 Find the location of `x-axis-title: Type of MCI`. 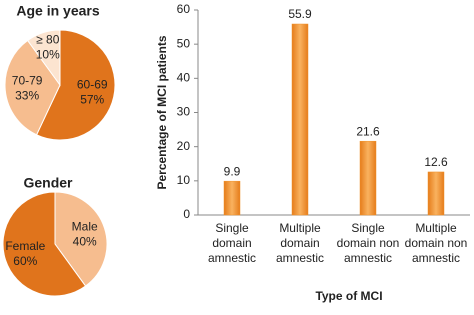

x-axis-title: Type of MCI is located at coordinates (348, 296).